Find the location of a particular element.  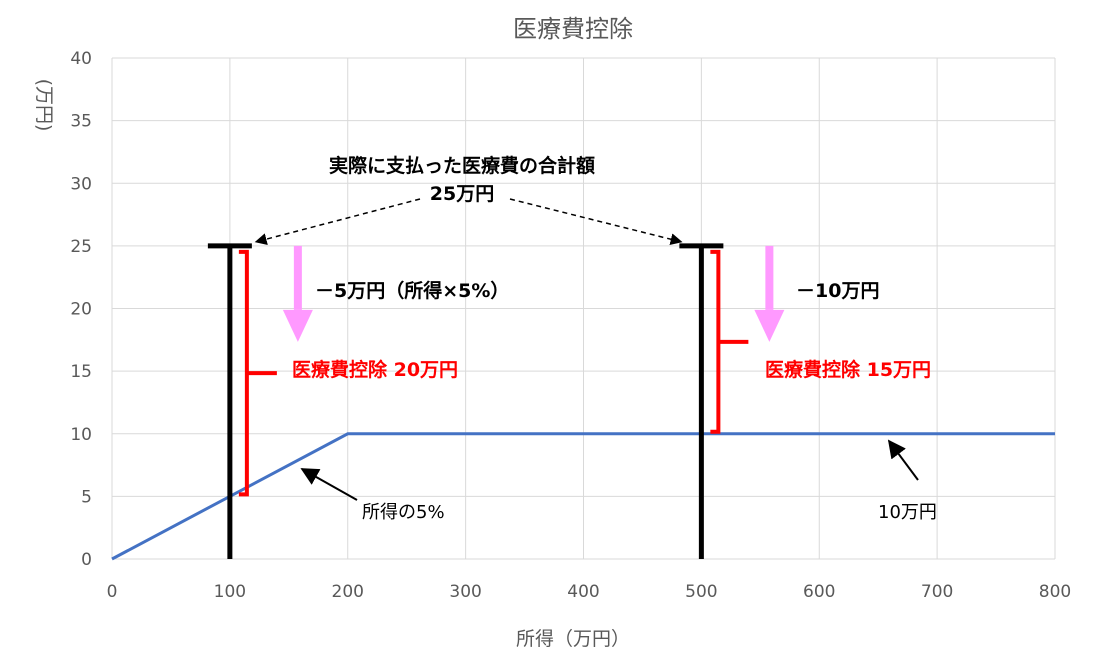

y-tick-label: 10 is located at coordinates (81, 435).